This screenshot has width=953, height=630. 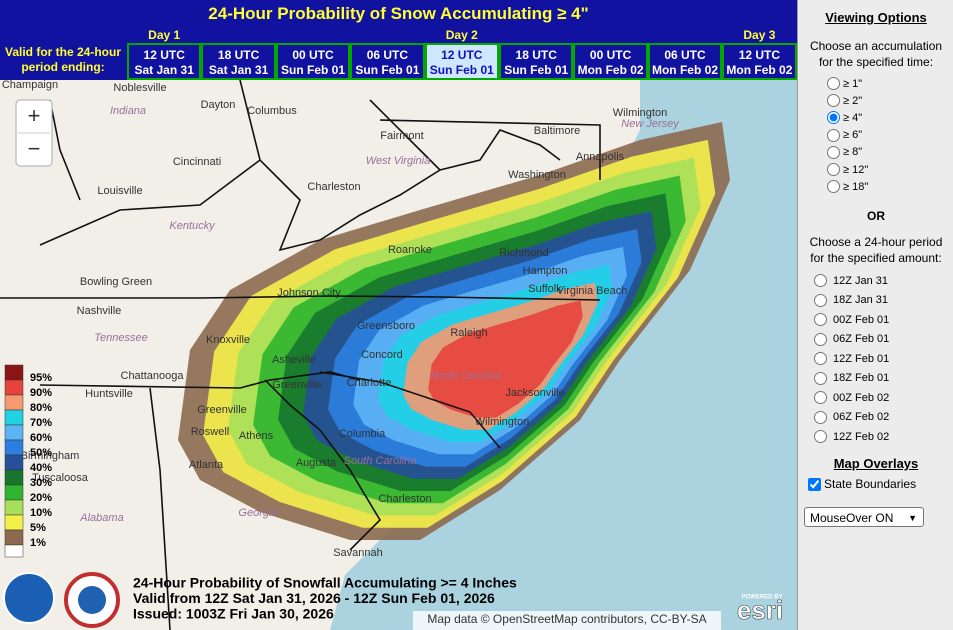 I want to click on legend-label: 90%, so click(x=41, y=393).